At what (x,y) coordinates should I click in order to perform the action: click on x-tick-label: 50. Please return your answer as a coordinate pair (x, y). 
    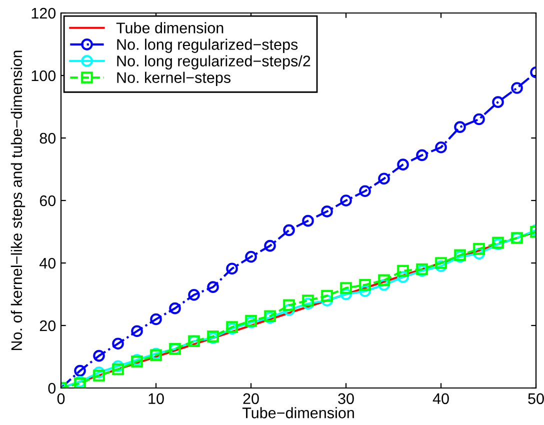
    Looking at the image, I should click on (536, 398).